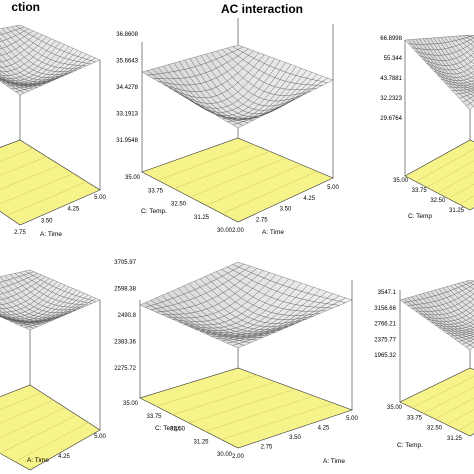 The image size is (474, 474). What do you see at coordinates (225, 455) in the screenshot?
I see `y-tick-label: 30.00` at bounding box center [225, 455].